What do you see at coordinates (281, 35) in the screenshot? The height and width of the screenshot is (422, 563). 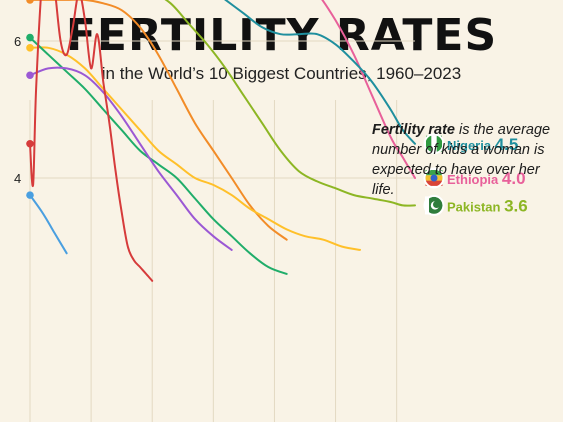 I see `chart-title: FERTILITY RATES` at bounding box center [281, 35].